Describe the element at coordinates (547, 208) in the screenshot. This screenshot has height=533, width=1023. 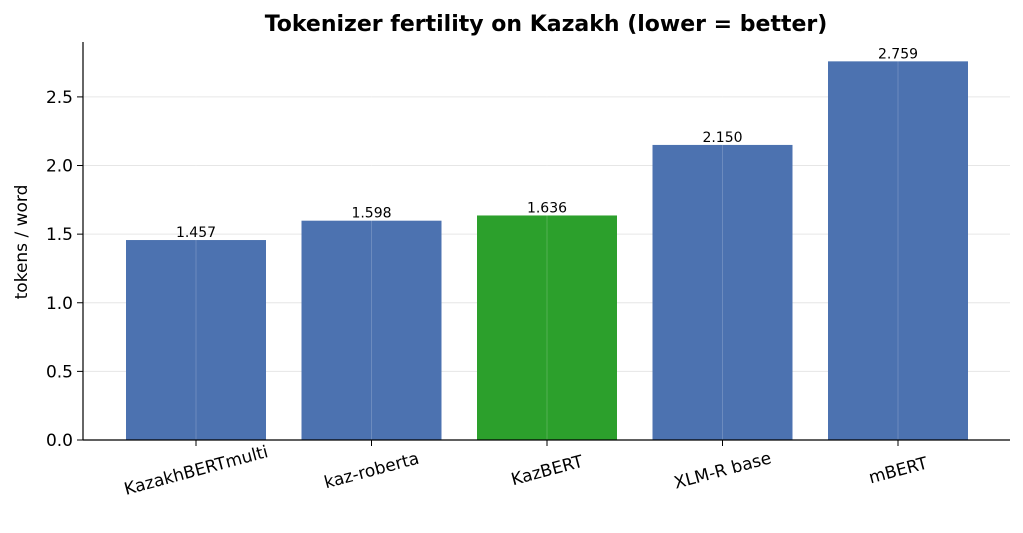
I see `data-label: 1.636` at that location.